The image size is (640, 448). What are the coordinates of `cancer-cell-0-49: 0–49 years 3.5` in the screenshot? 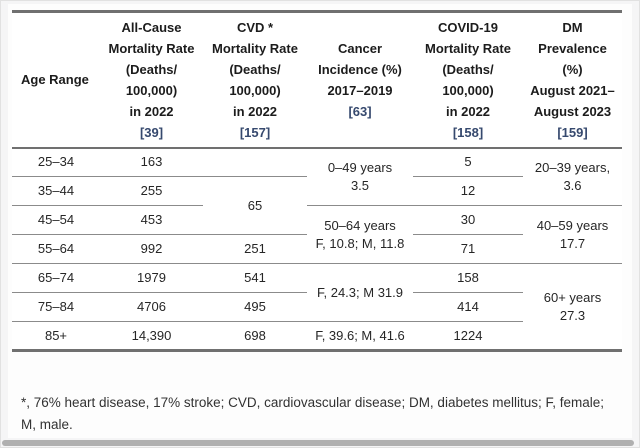 It's located at (360, 176).